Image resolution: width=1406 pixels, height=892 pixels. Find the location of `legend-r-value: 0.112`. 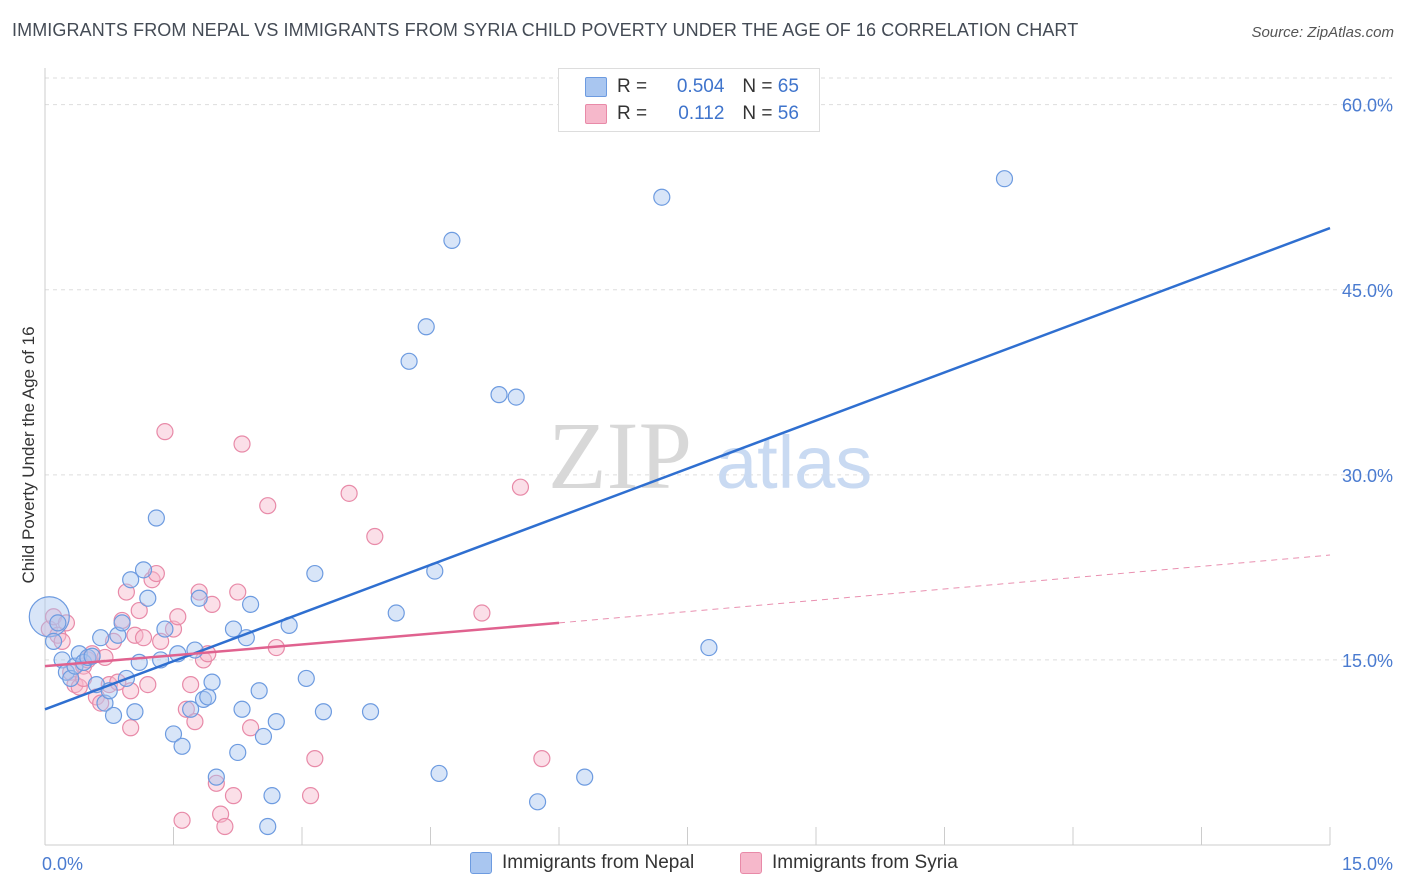

legend-r-value: 0.112 is located at coordinates (701, 113).